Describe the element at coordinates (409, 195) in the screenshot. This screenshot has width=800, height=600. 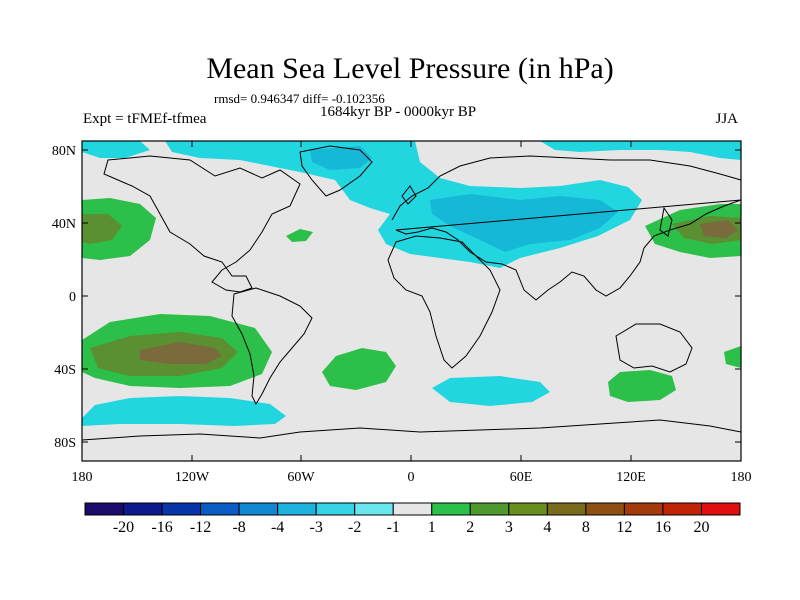
I see `coast-britain` at that location.